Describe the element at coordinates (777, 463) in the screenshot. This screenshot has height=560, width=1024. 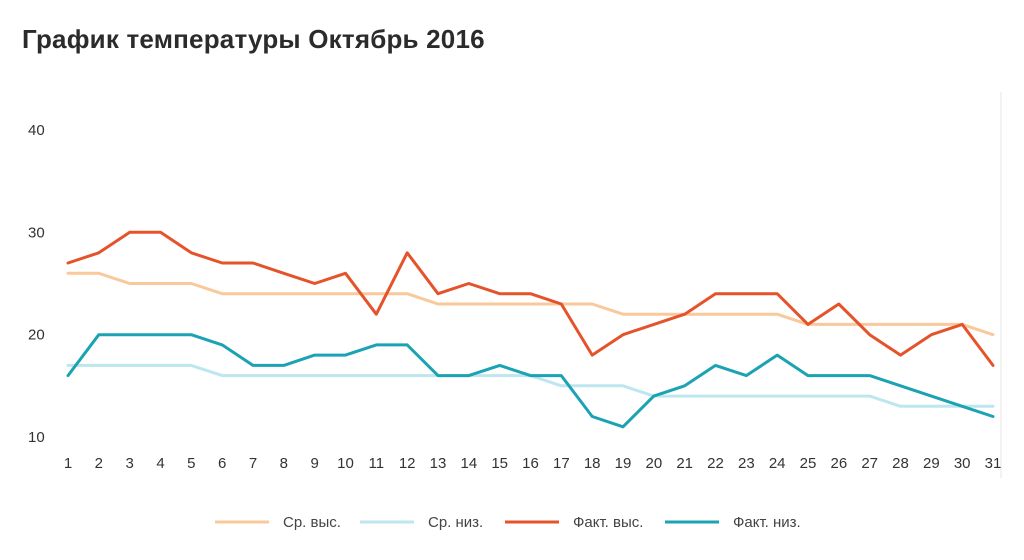
I see `x-tick-label: 24` at that location.